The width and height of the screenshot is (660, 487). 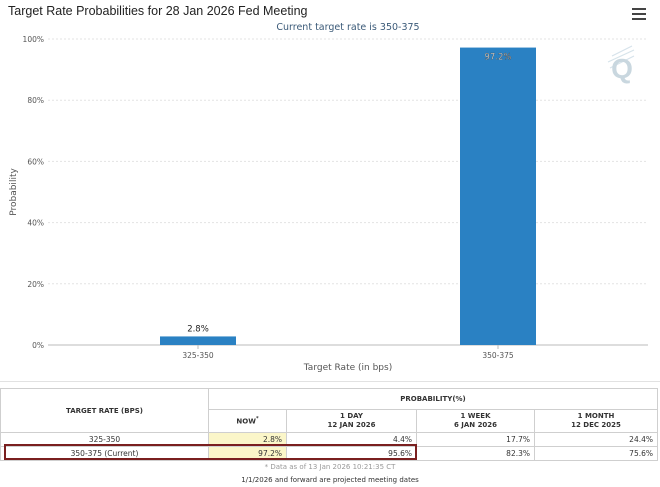 I want to click on row-rate: 325-350, so click(x=104, y=440).